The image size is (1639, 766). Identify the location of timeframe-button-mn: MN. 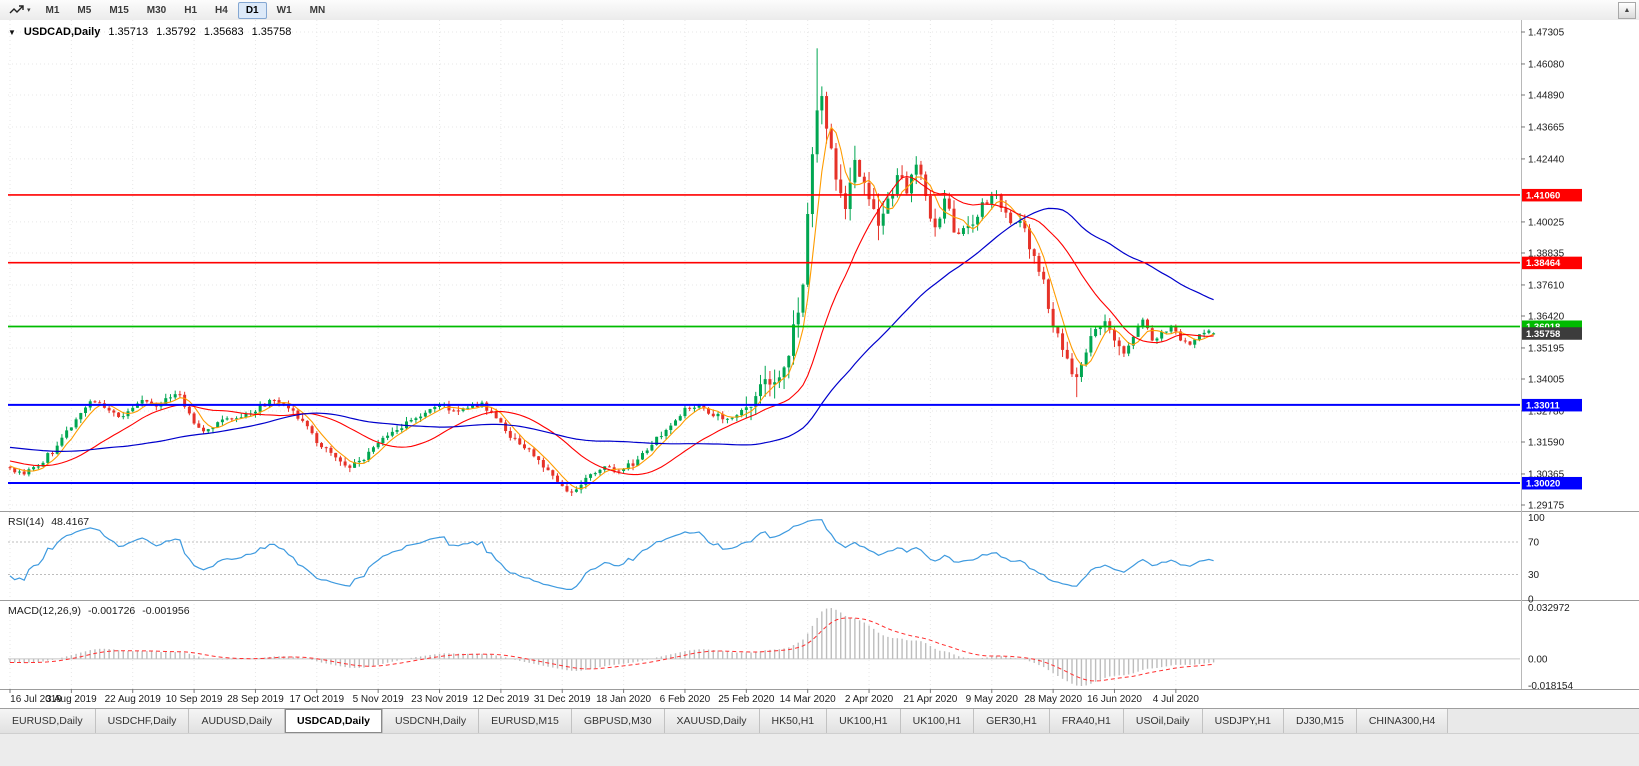
(317, 10).